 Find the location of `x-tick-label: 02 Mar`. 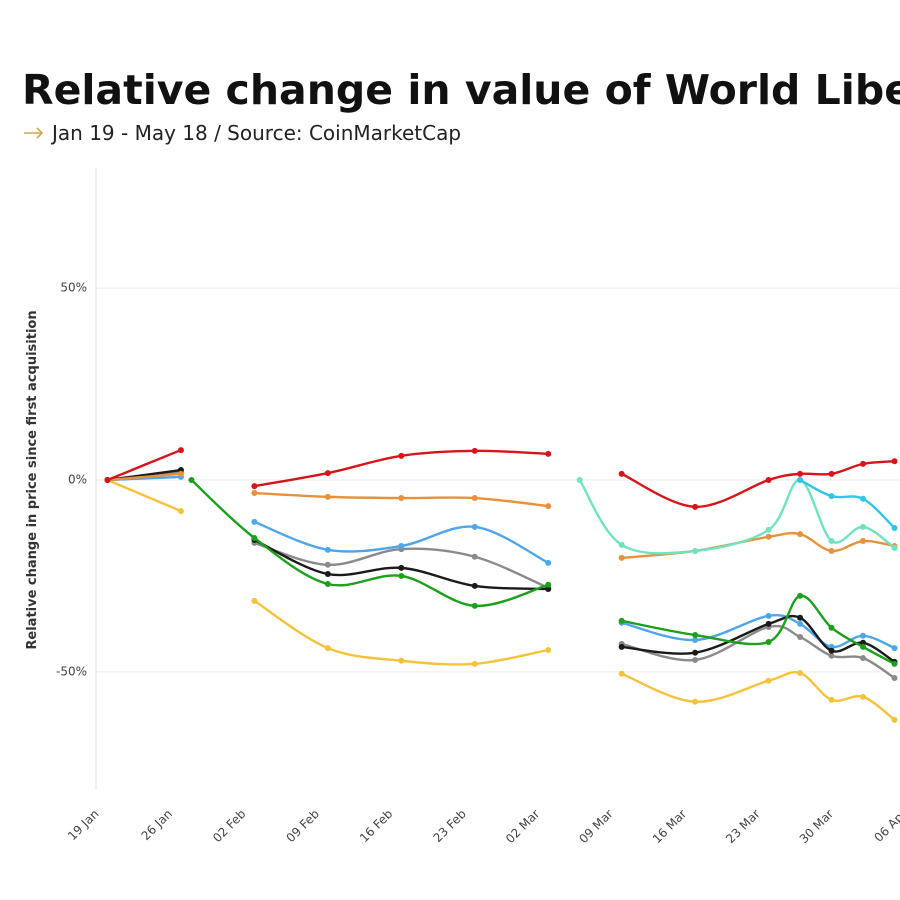

x-tick-label: 02 Mar is located at coordinates (522, 826).